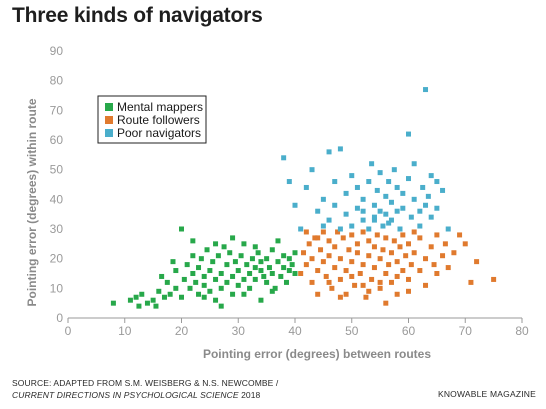 The height and width of the screenshot is (409, 546). Describe the element at coordinates (317, 354) in the screenshot. I see `x-axis-label: Pointing error (degrees) between routes` at that location.